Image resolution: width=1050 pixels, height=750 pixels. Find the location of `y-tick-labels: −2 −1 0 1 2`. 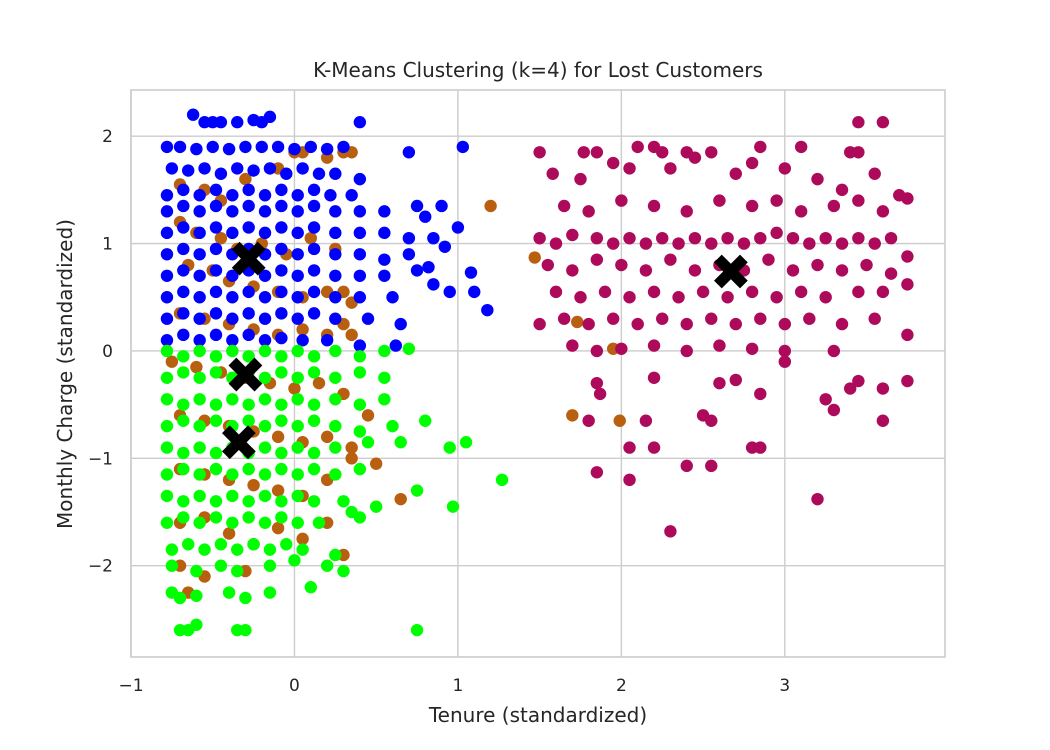

y-tick-labels: −2 −1 0 1 2 is located at coordinates (100, 352).